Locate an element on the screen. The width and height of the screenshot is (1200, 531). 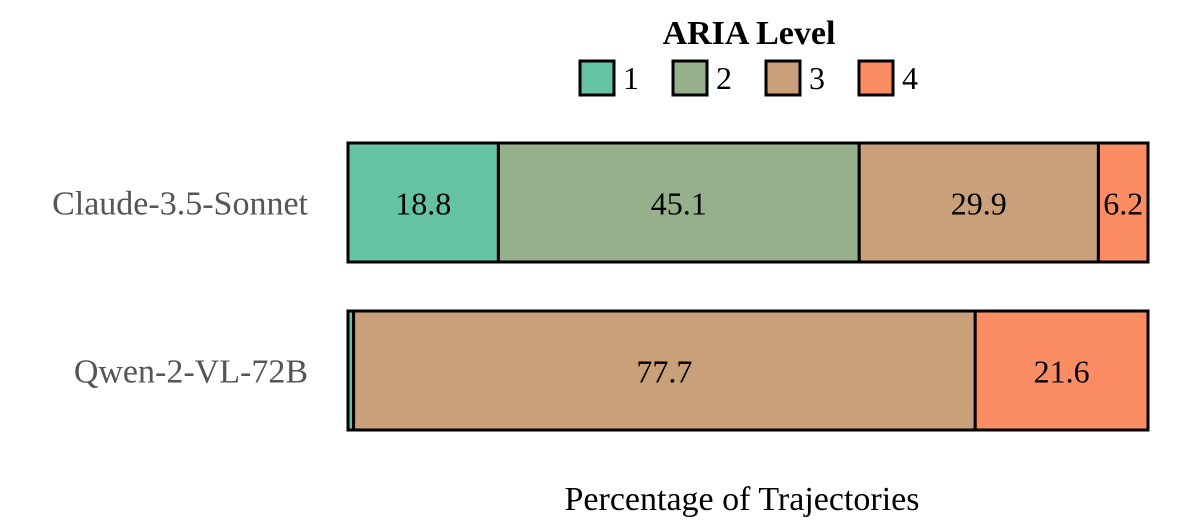
category-label-claude-3-5-sonnet: Claude-3.5-Sonnet is located at coordinates (180, 204).